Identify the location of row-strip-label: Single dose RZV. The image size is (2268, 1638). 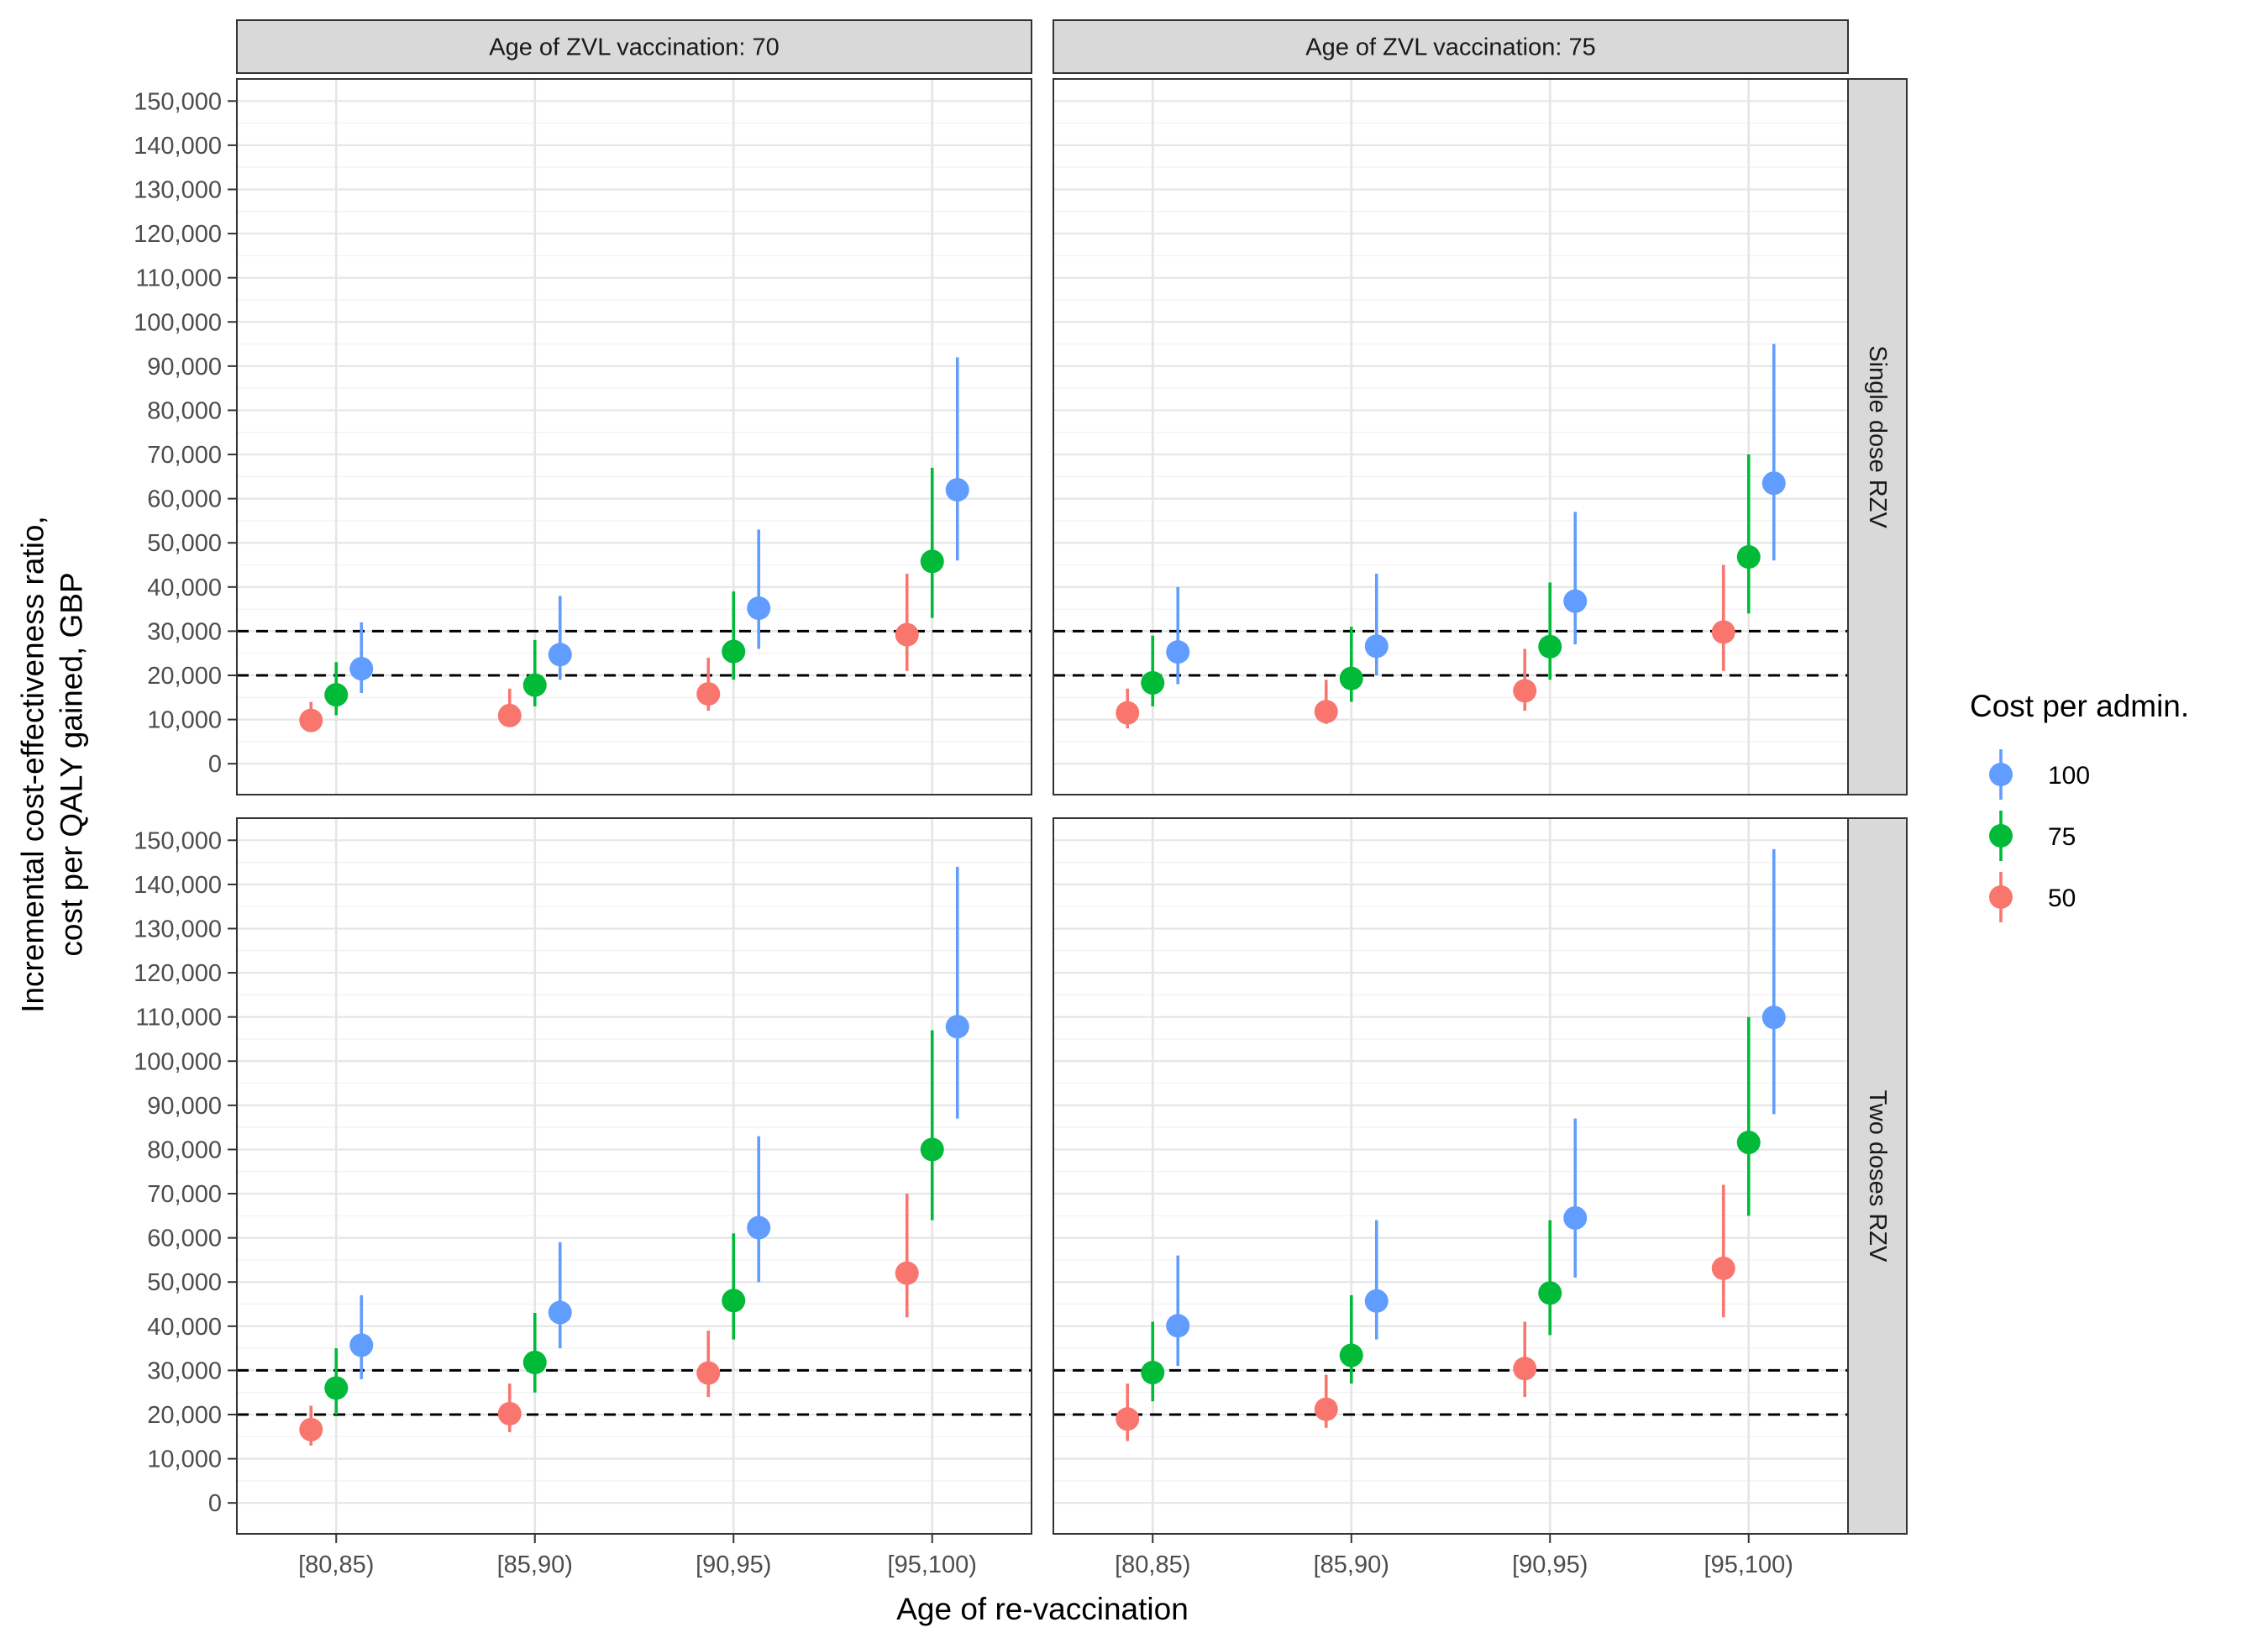
(1877, 436).